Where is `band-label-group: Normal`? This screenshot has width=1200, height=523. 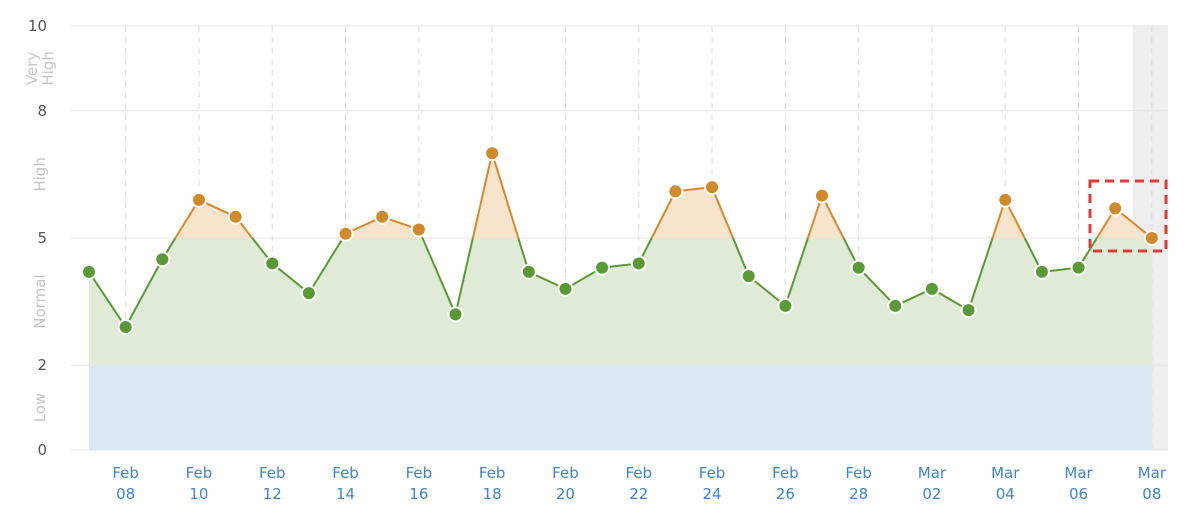 band-label-group: Normal is located at coordinates (40, 301).